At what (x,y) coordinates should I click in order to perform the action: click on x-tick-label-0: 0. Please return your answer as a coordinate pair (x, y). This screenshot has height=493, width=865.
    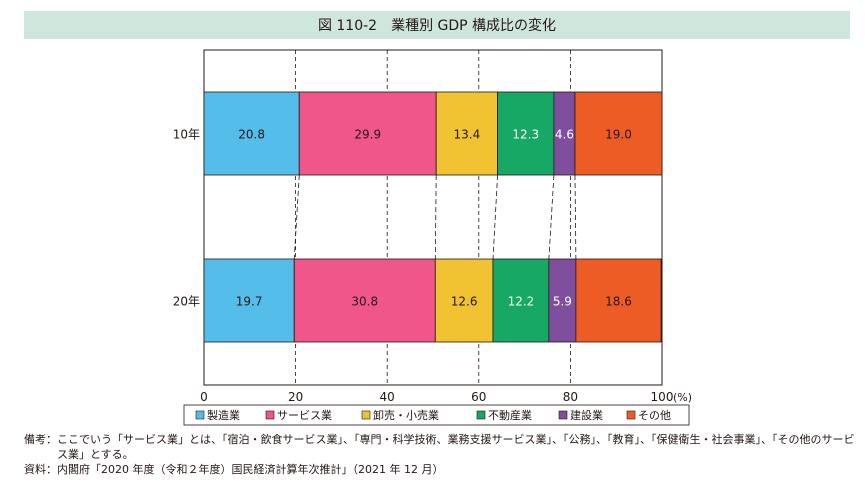
    Looking at the image, I should click on (204, 397).